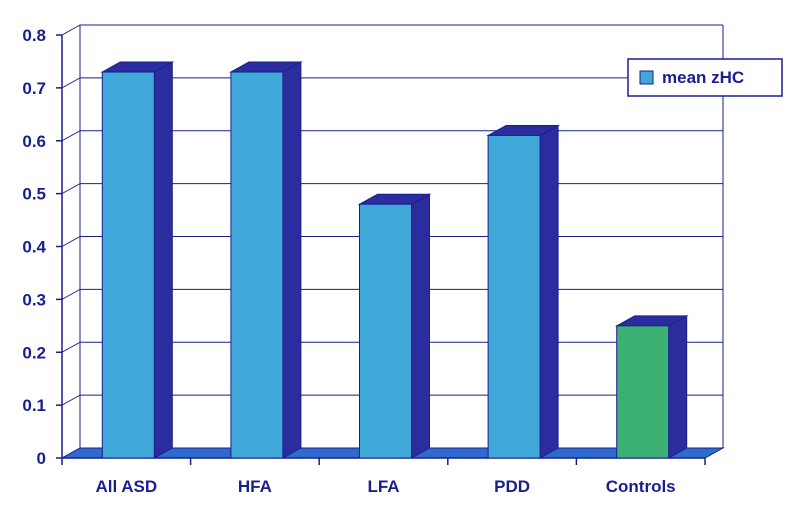  I want to click on y-tick-label: 0, so click(41, 458).